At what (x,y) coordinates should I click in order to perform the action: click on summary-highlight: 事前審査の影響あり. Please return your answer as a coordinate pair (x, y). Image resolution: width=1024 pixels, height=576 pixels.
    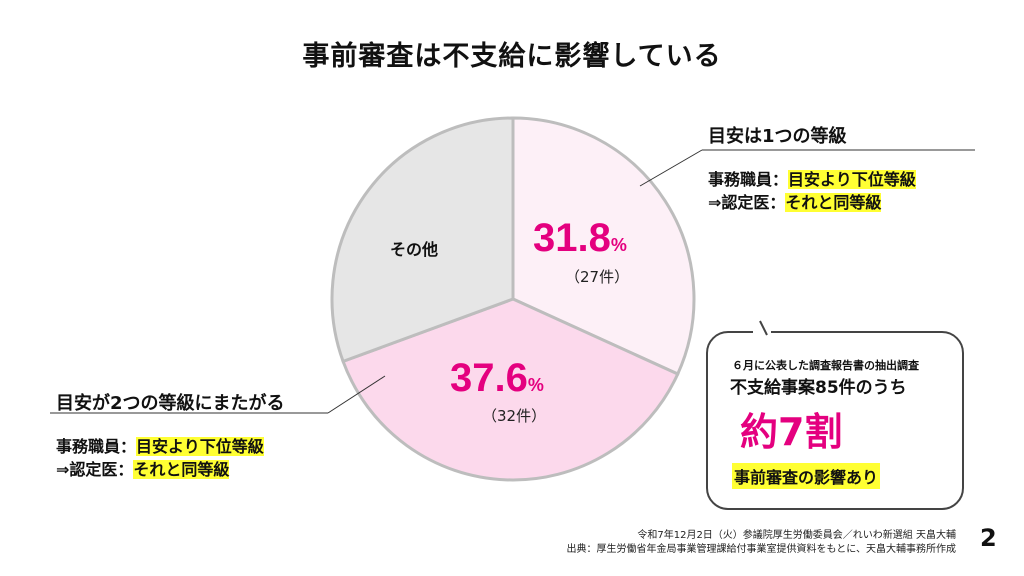
    Looking at the image, I should click on (806, 476).